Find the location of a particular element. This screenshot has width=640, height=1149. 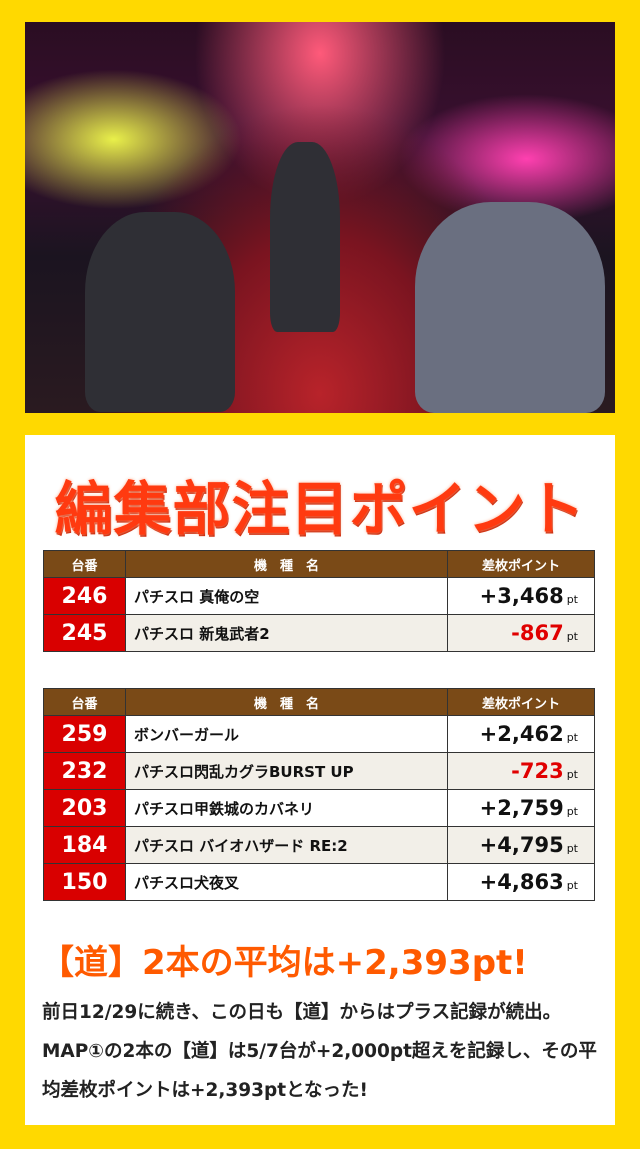

points-cell: +2,759 pt is located at coordinates (521, 808).